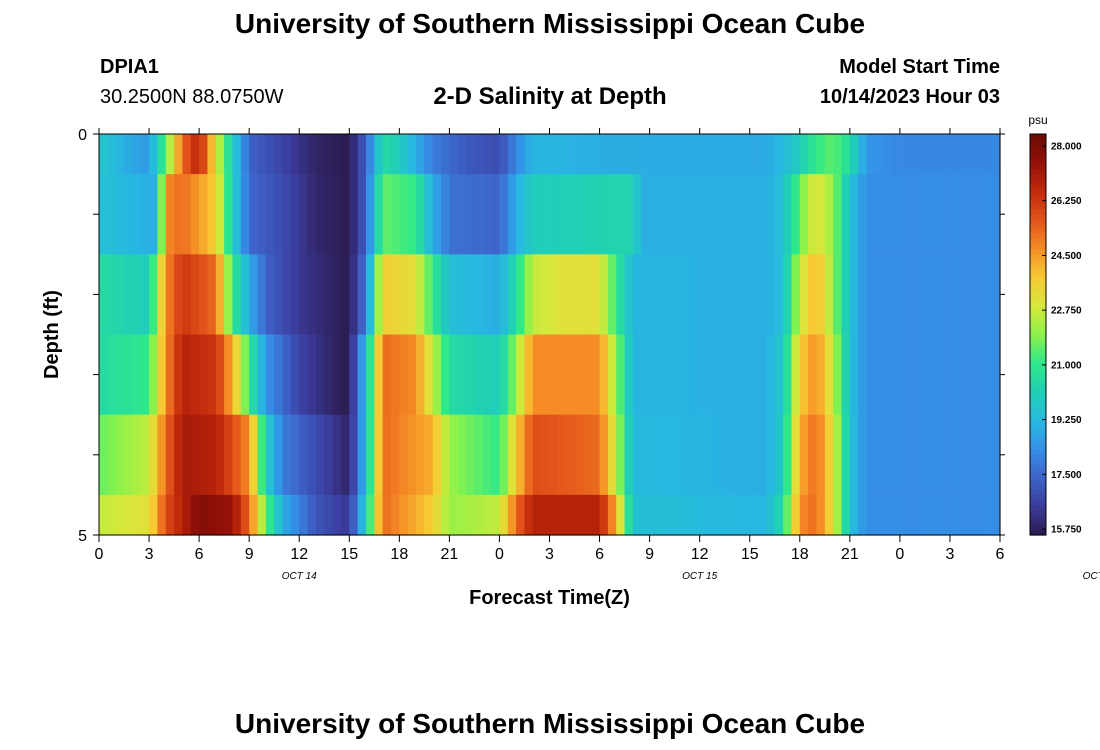  What do you see at coordinates (1066, 147) in the screenshot?
I see `colorbar-tick-label: 28.000` at bounding box center [1066, 147].